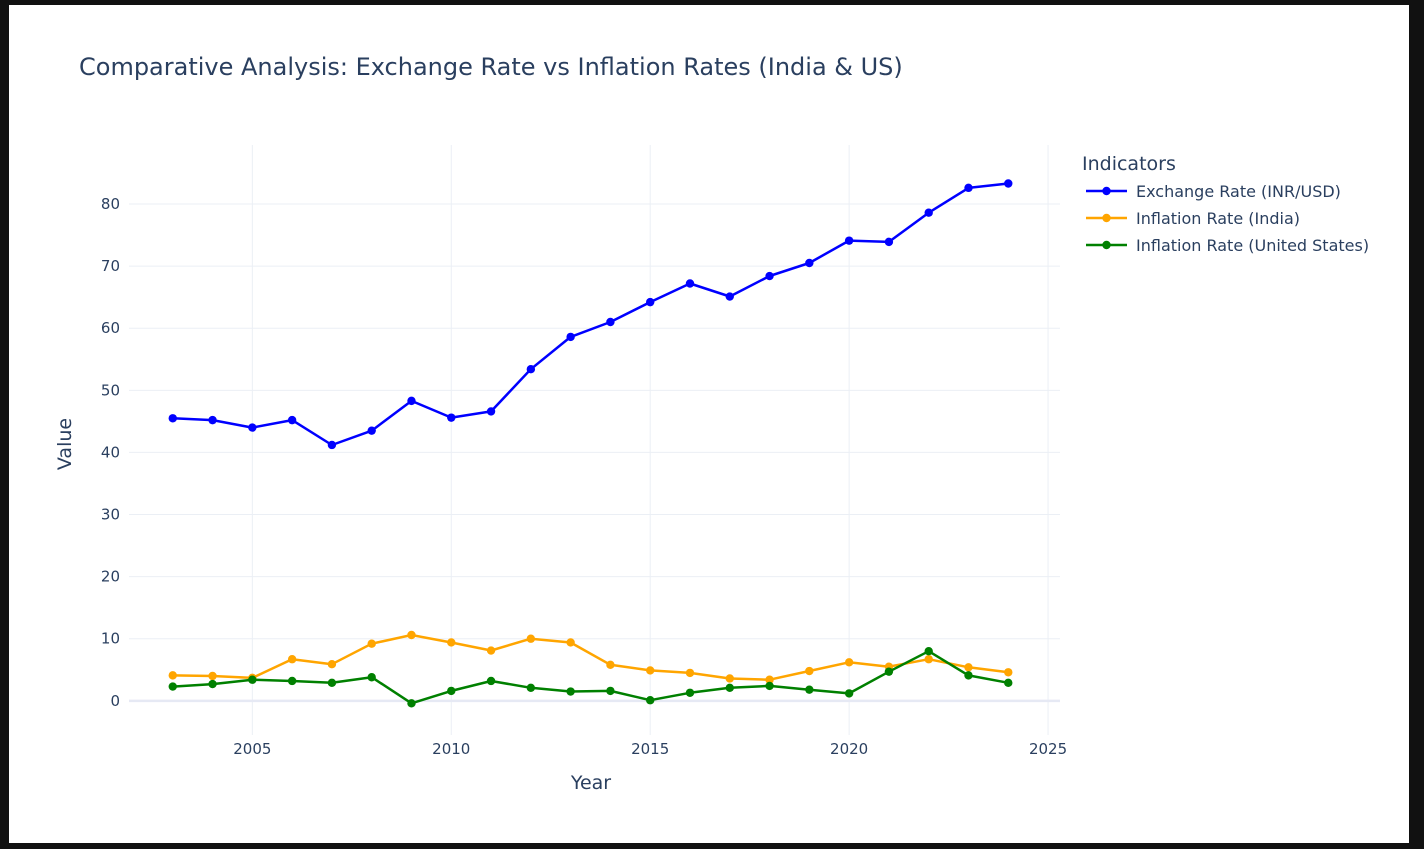  I want to click on y-tick-label: 30, so click(110, 515).